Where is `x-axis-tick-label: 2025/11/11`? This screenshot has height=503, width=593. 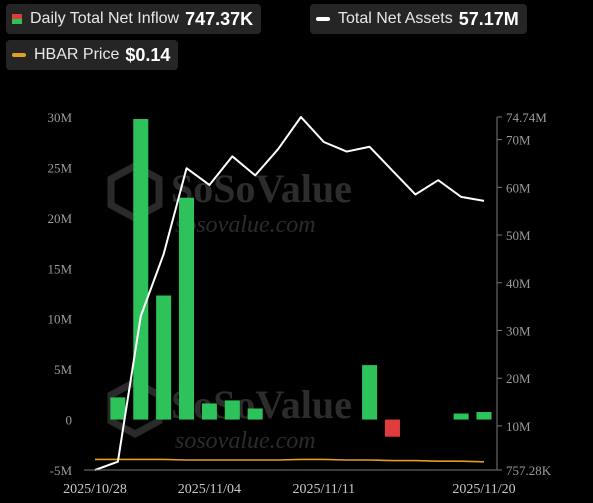 x-axis-tick-label: 2025/11/11 is located at coordinates (323, 489).